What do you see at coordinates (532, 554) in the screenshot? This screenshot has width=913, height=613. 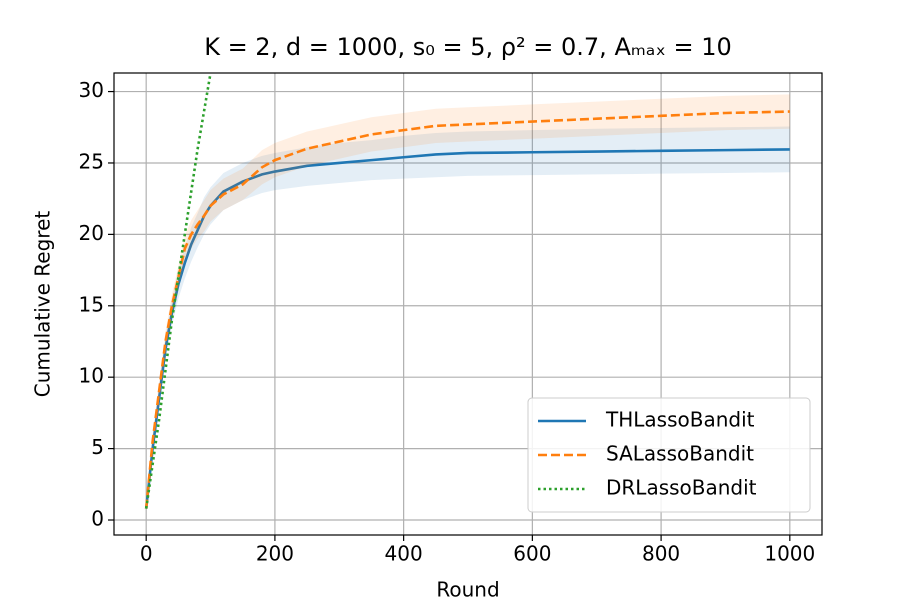 I see `x-tick-label: 600` at bounding box center [532, 554].